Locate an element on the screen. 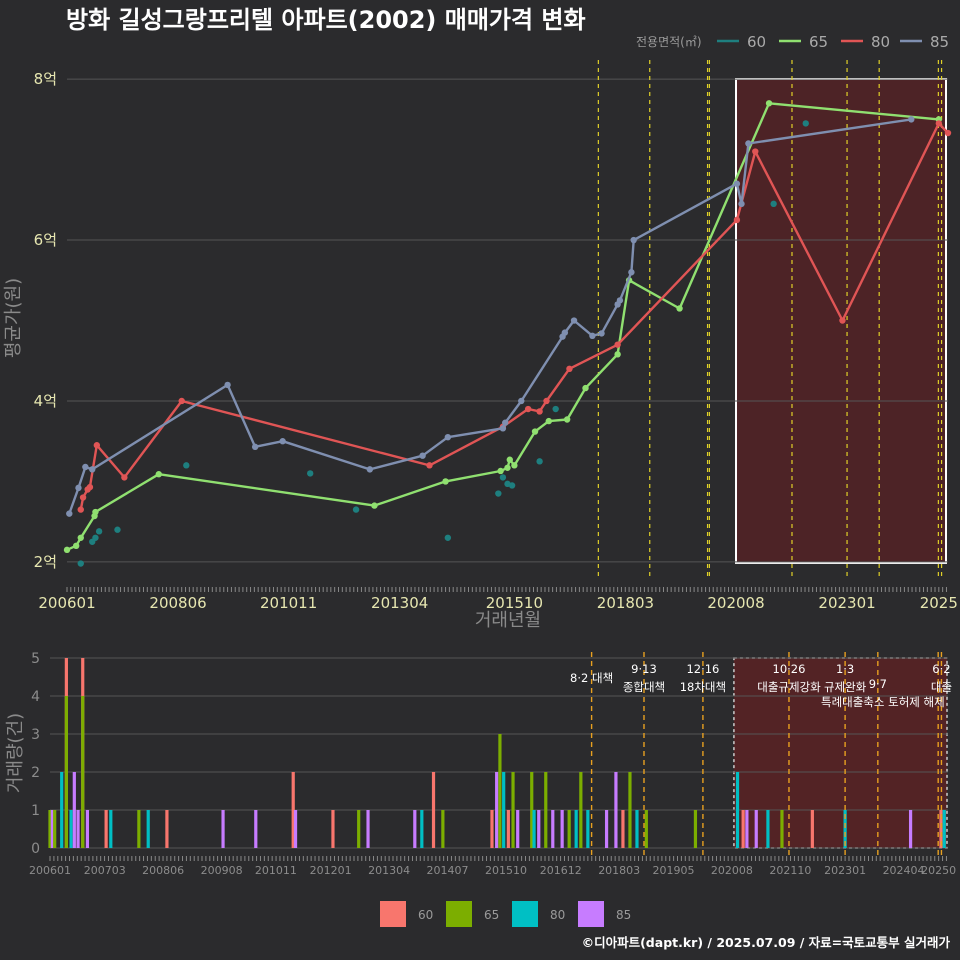 This screenshot has width=960, height=960. policy-name-label: 대출 is located at coordinates (941, 687).